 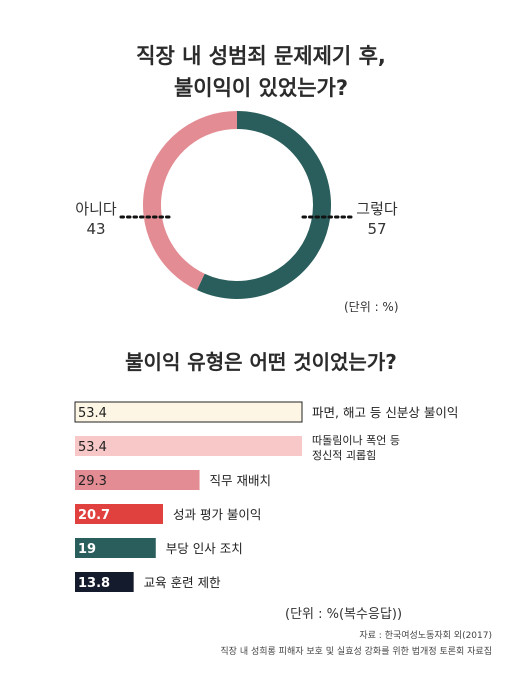 I want to click on bar-label-5-0: 교육 훈련 제한, so click(x=182, y=582).